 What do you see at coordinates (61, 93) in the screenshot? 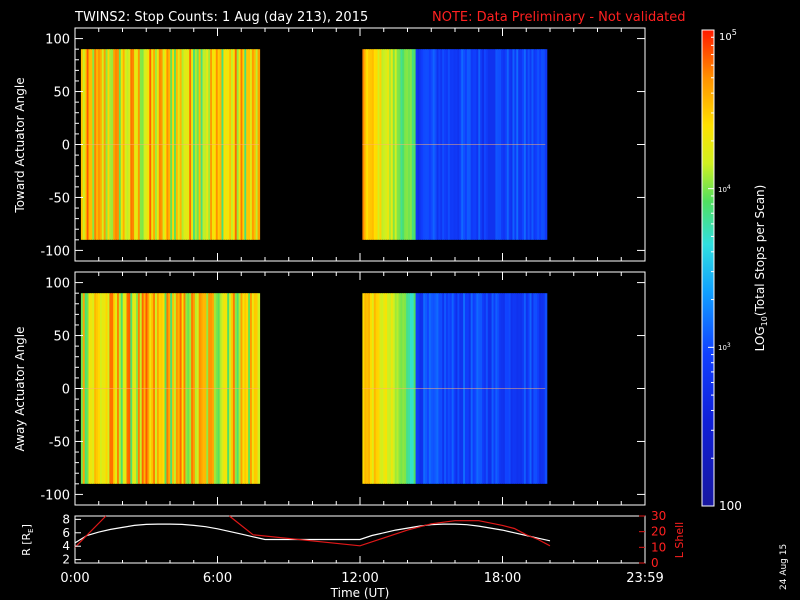
I see `toward-ytick-label-50: 50` at bounding box center [61, 93].